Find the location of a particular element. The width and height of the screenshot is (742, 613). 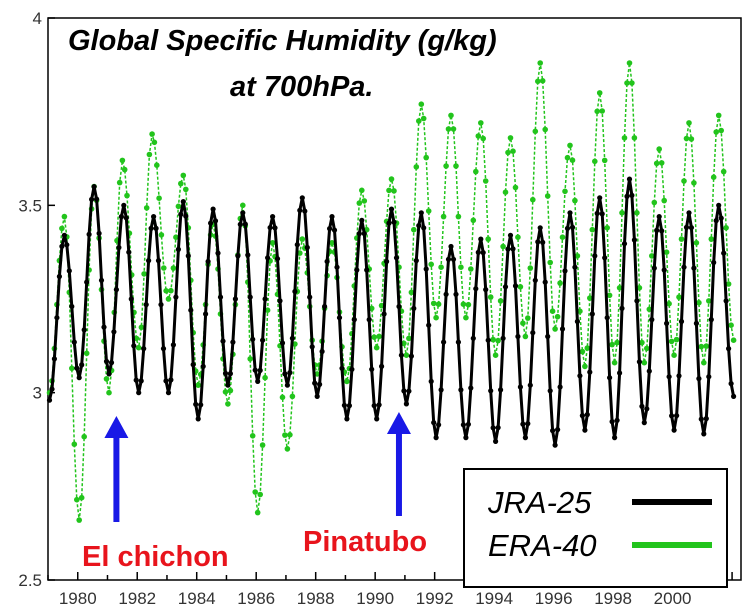

y-axis: 2.5 3 3.5 4 is located at coordinates (36, 299).